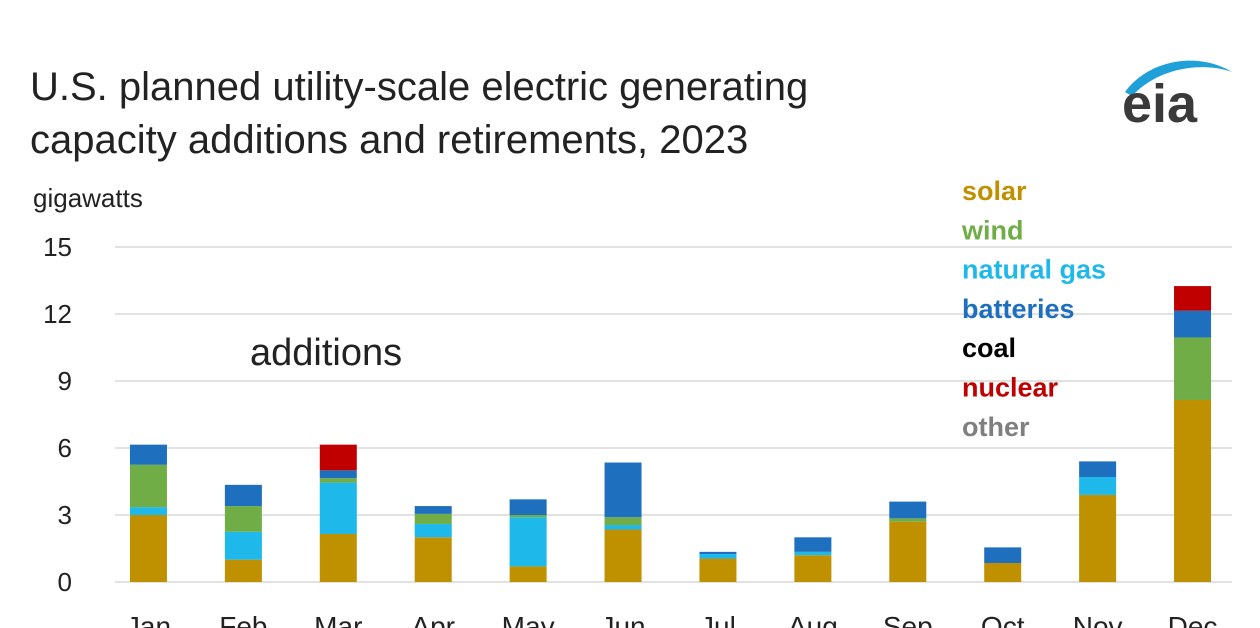 This screenshot has height=628, width=1260. Describe the element at coordinates (1018, 309) in the screenshot. I see `legend-entry: batteries` at that location.